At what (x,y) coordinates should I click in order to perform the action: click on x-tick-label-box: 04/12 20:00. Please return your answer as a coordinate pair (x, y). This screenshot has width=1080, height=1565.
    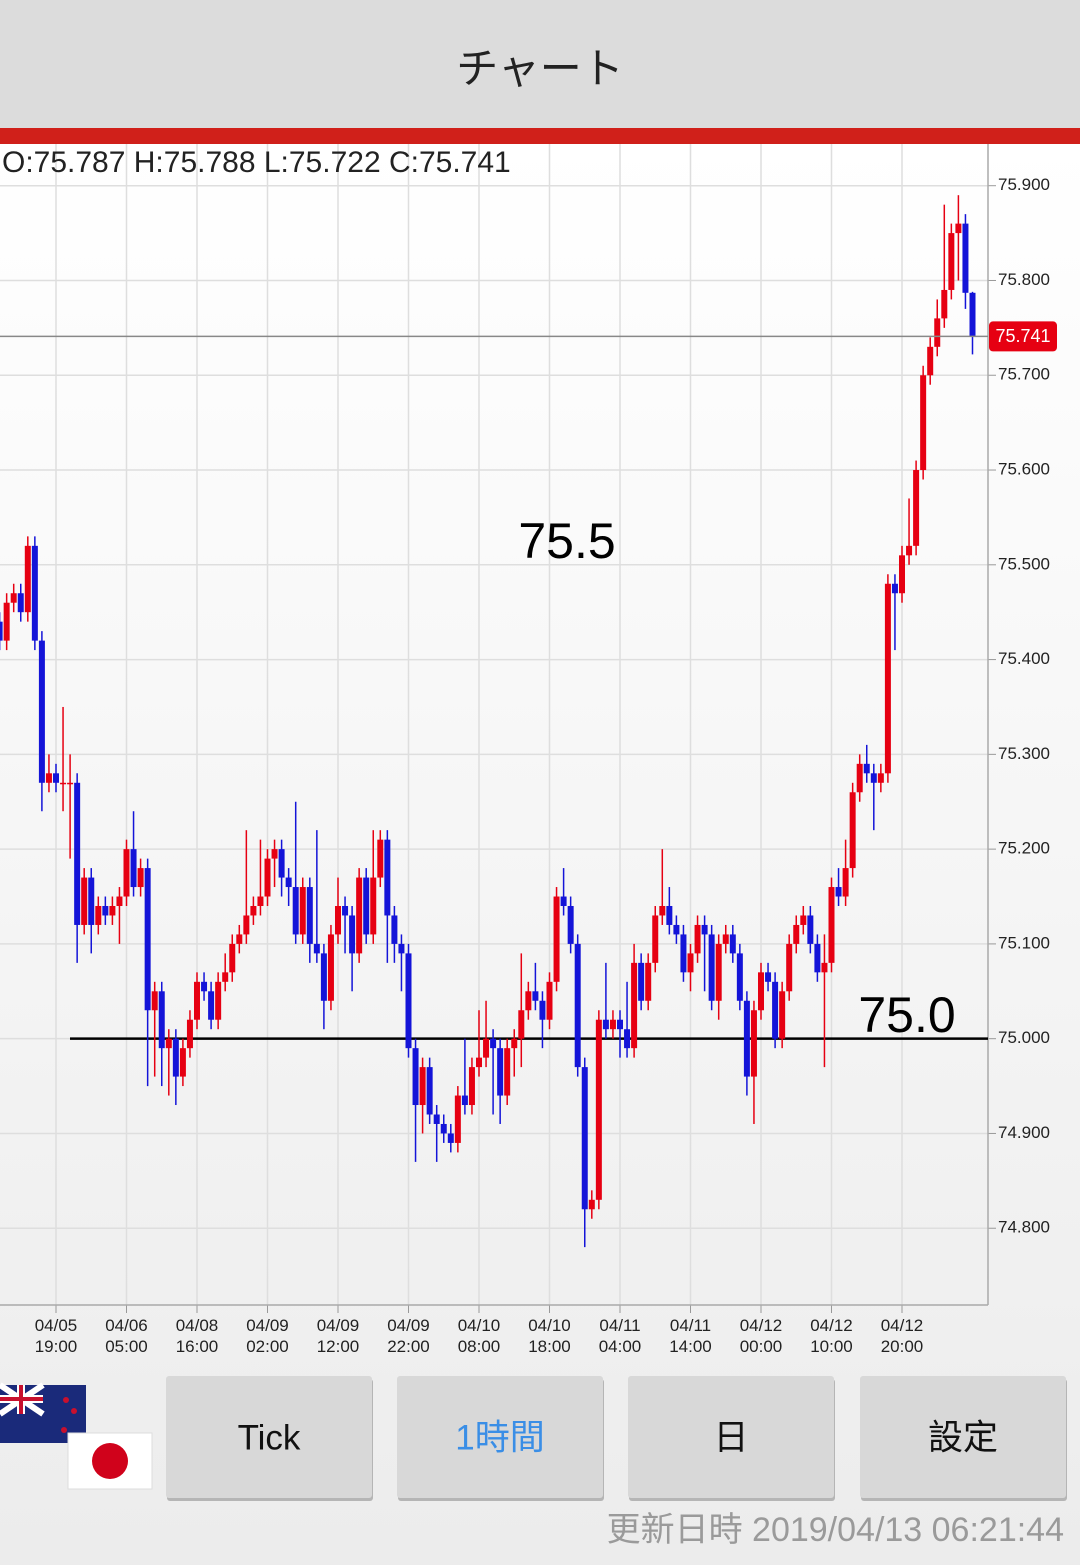
    Looking at the image, I should click on (902, 1336).